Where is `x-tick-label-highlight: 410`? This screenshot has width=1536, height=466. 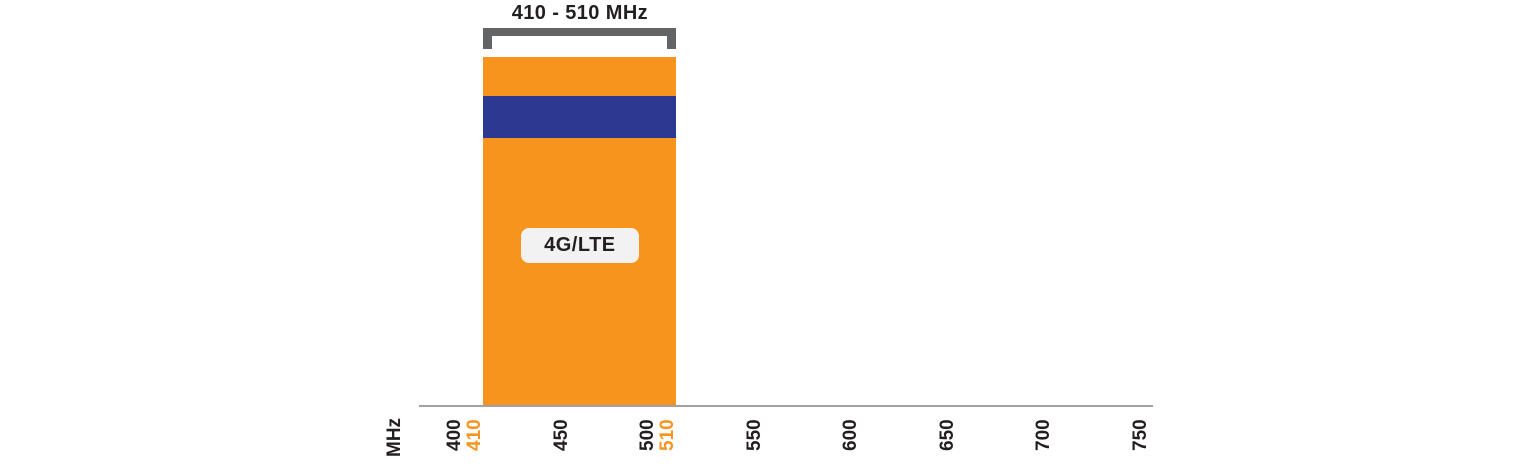 x-tick-label-highlight: 410 is located at coordinates (474, 435).